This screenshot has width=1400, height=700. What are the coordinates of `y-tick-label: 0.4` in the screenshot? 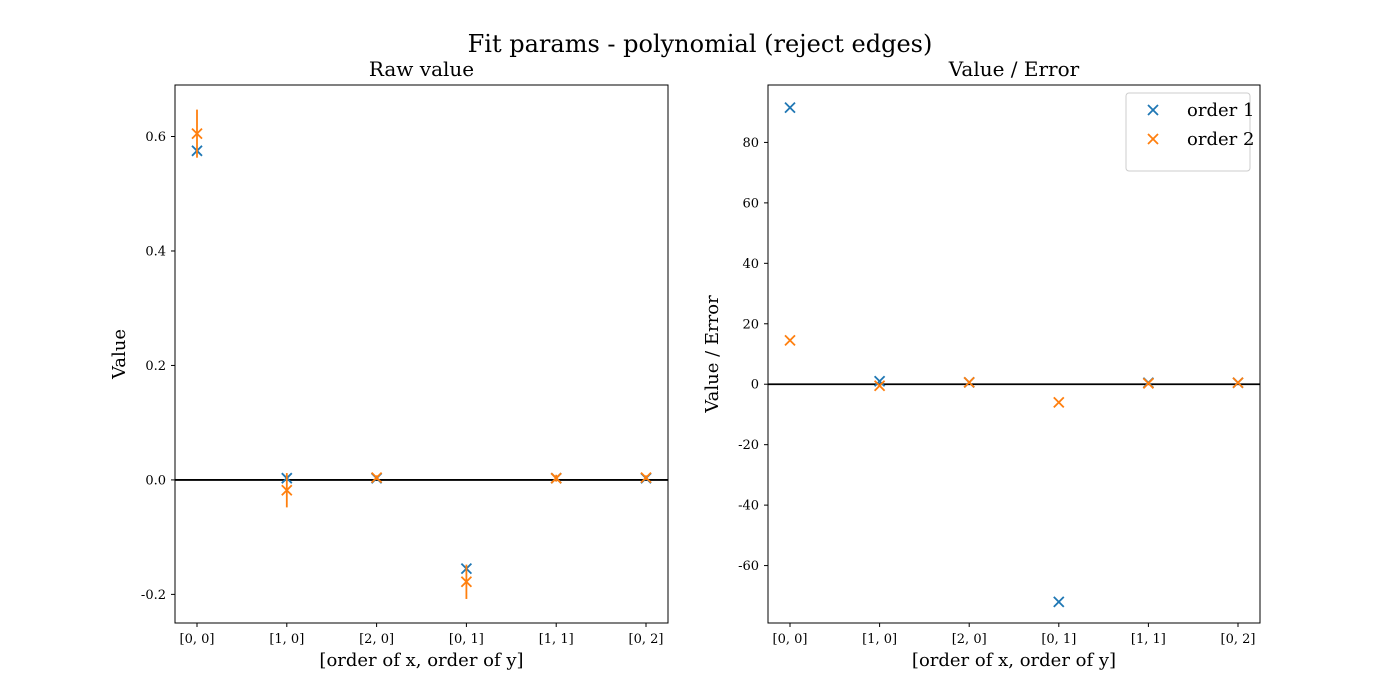 It's located at (155, 251).